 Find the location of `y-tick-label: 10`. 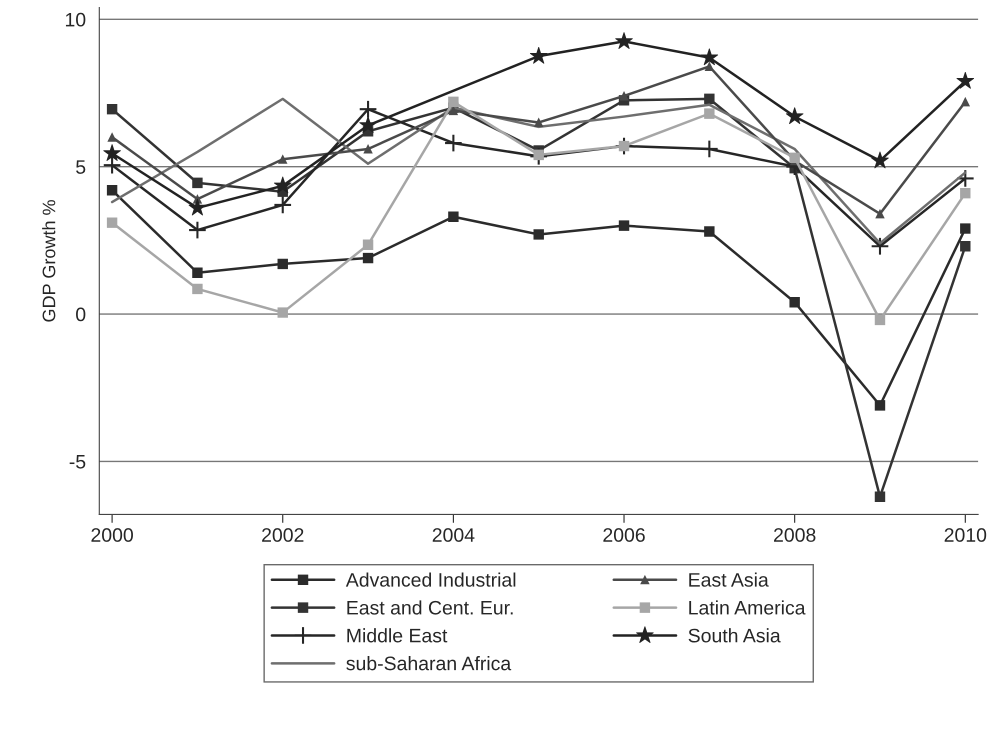

y-tick-label: 10 is located at coordinates (76, 19).